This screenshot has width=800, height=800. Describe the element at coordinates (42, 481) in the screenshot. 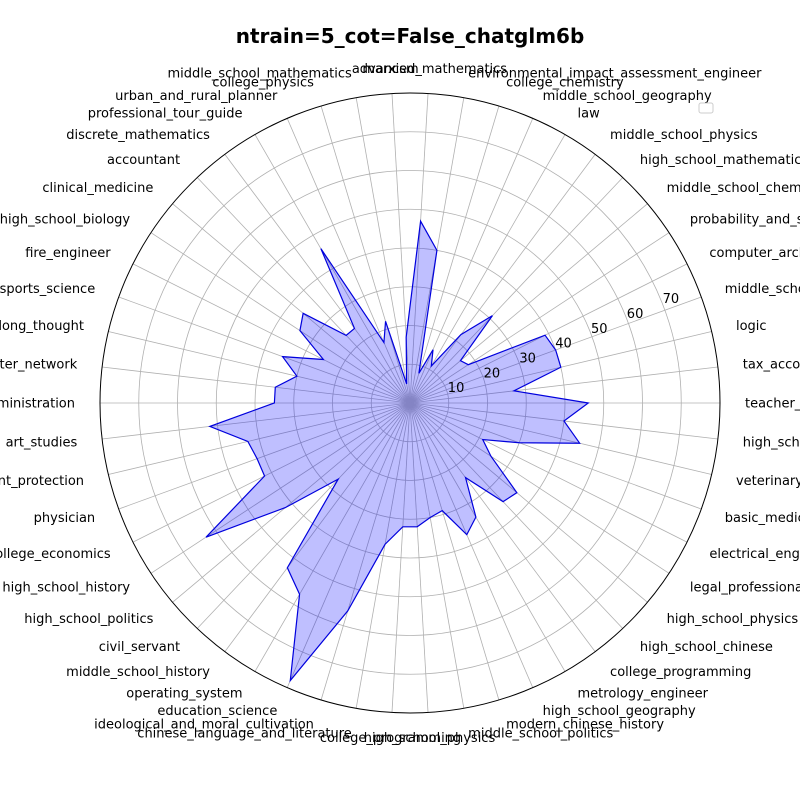

I see `category-label: plant_protection` at that location.